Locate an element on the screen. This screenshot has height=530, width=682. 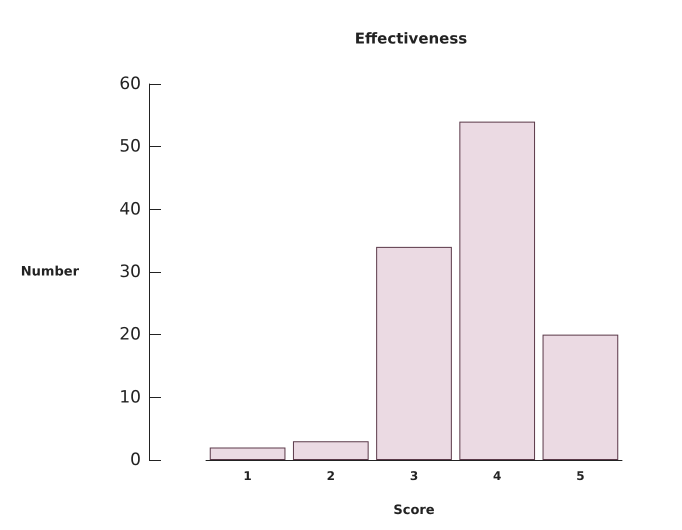
chart-title: Effectiveness is located at coordinates (411, 39).